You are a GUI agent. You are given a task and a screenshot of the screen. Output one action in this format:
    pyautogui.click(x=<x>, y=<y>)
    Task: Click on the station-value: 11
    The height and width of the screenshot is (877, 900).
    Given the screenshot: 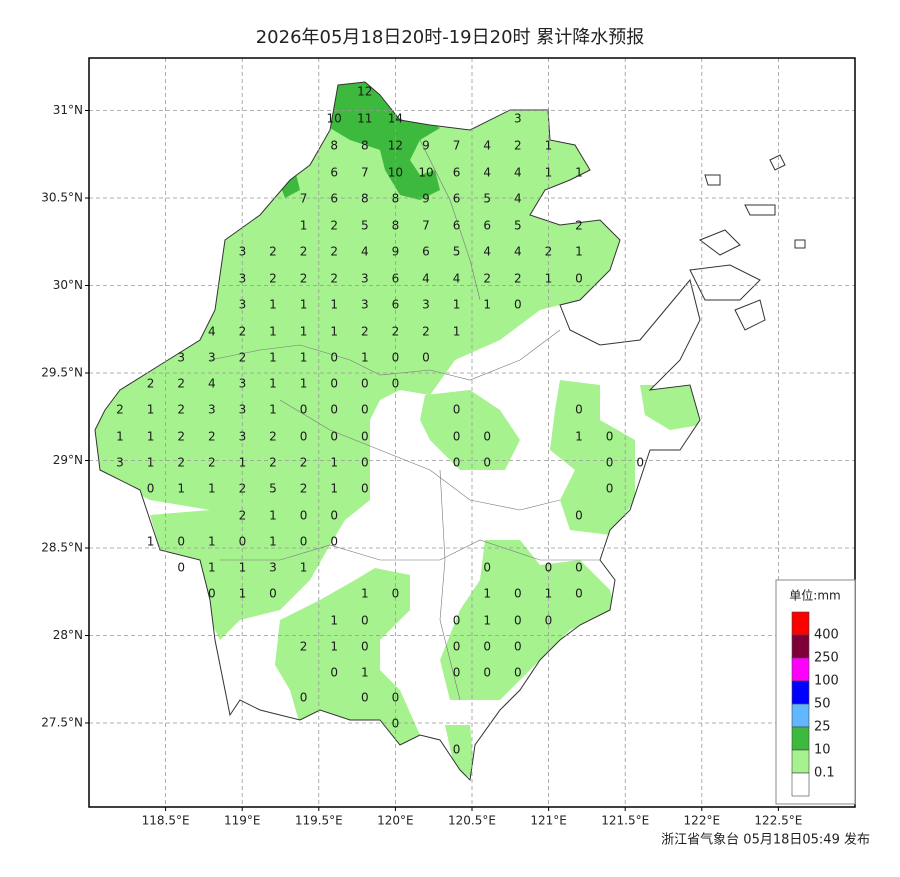 What is the action you would take?
    pyautogui.click(x=364, y=119)
    